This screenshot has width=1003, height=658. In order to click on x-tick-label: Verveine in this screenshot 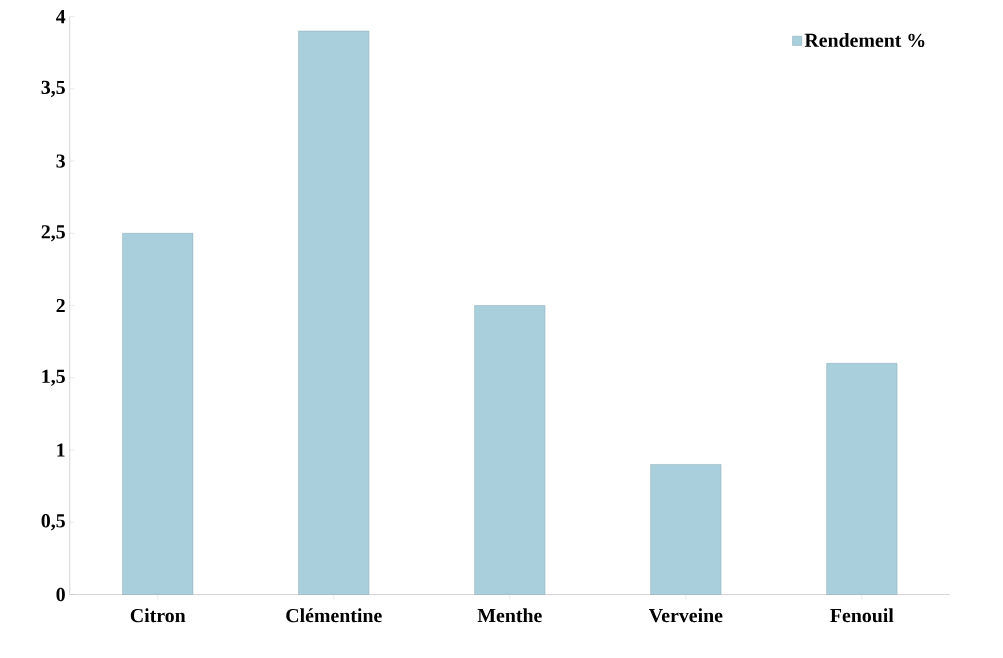, I will do `click(685, 615)`.